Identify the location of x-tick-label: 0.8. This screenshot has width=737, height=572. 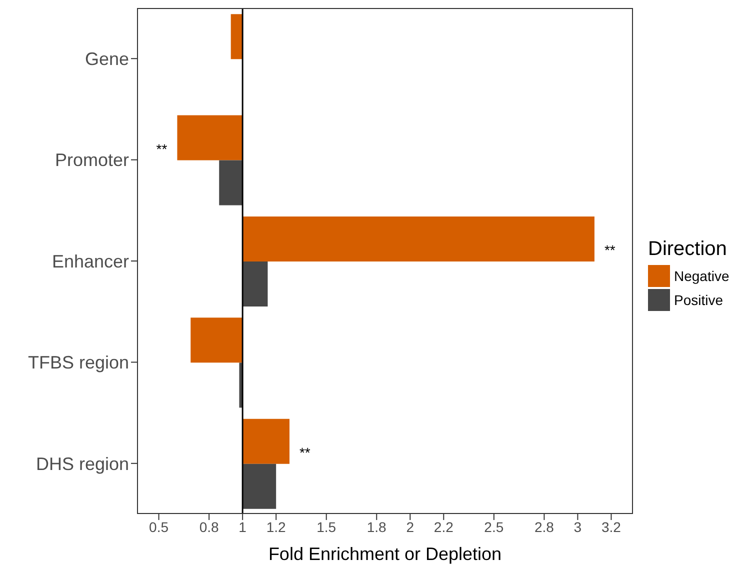
(209, 526).